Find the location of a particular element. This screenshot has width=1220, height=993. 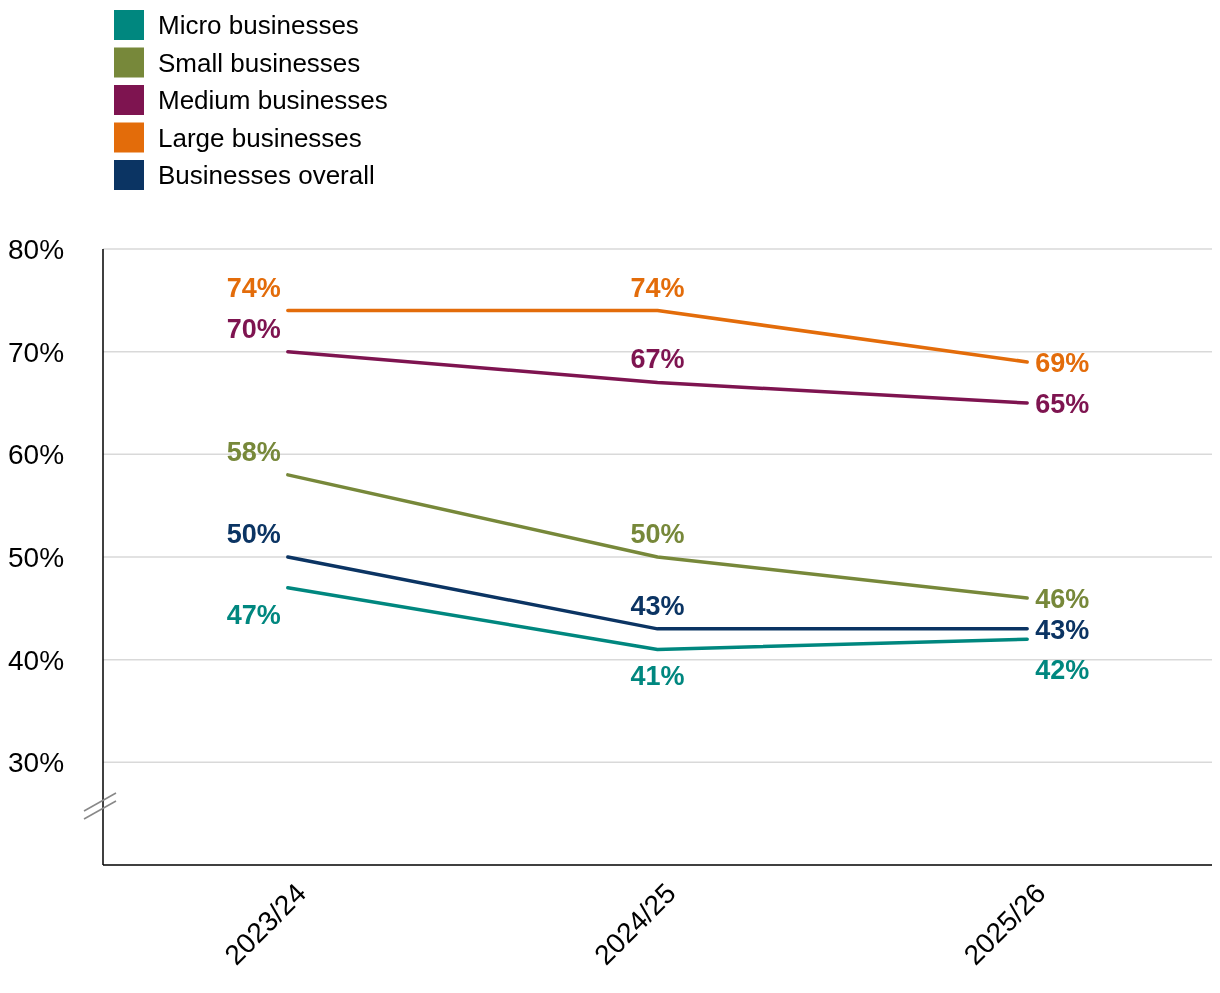

legend-label: Micro businesses is located at coordinates (258, 25).